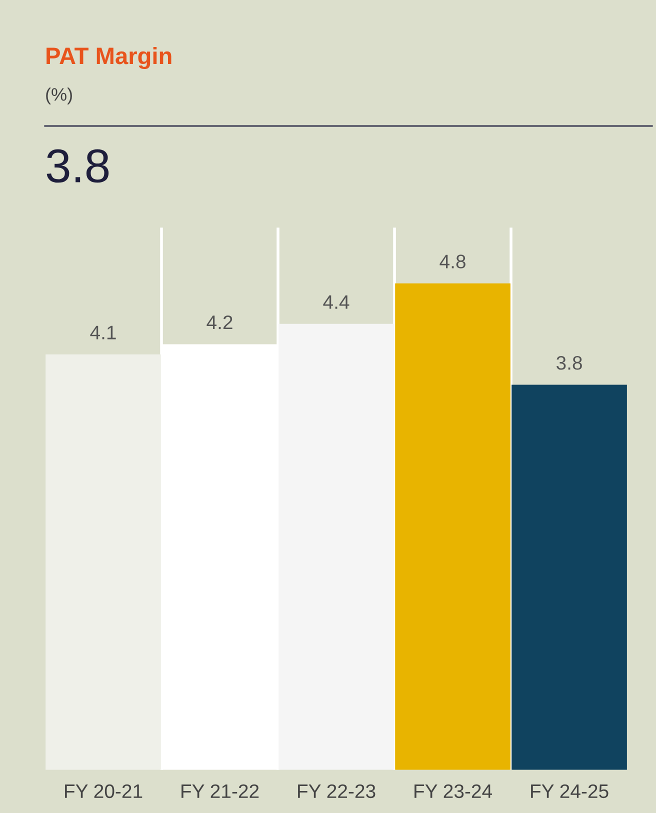 The width and height of the screenshot is (656, 813). What do you see at coordinates (109, 58) in the screenshot?
I see `chart-title: PAT Margin` at bounding box center [109, 58].